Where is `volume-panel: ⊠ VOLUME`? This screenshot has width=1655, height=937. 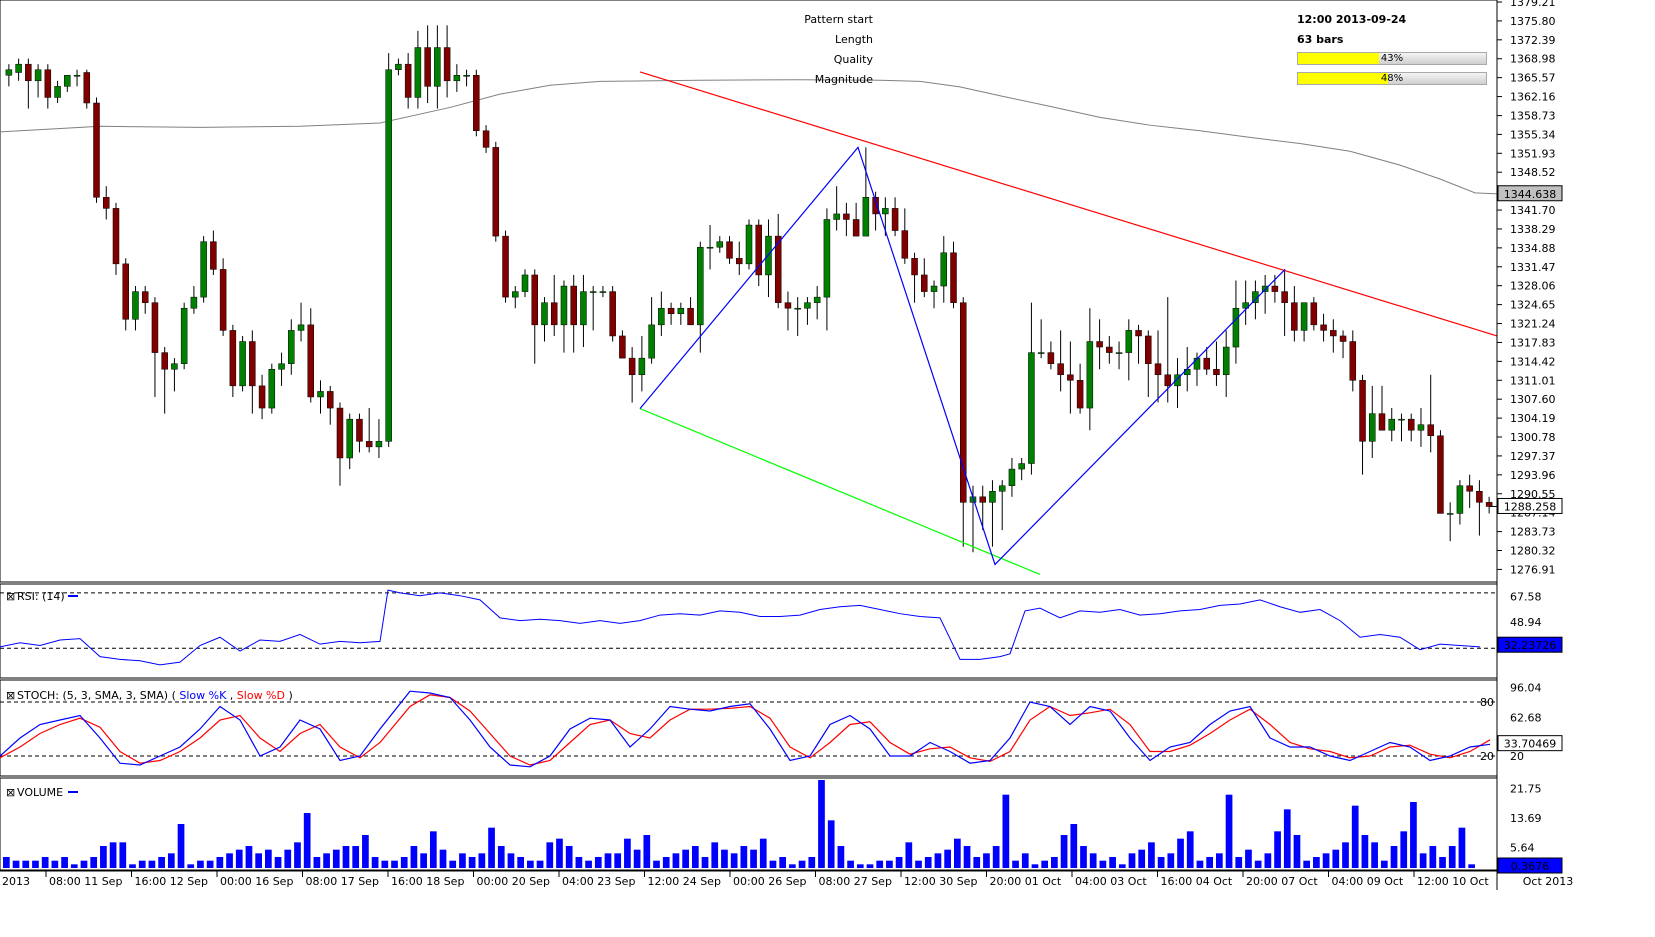 volume-panel: ⊠ VOLUME is located at coordinates (749, 824).